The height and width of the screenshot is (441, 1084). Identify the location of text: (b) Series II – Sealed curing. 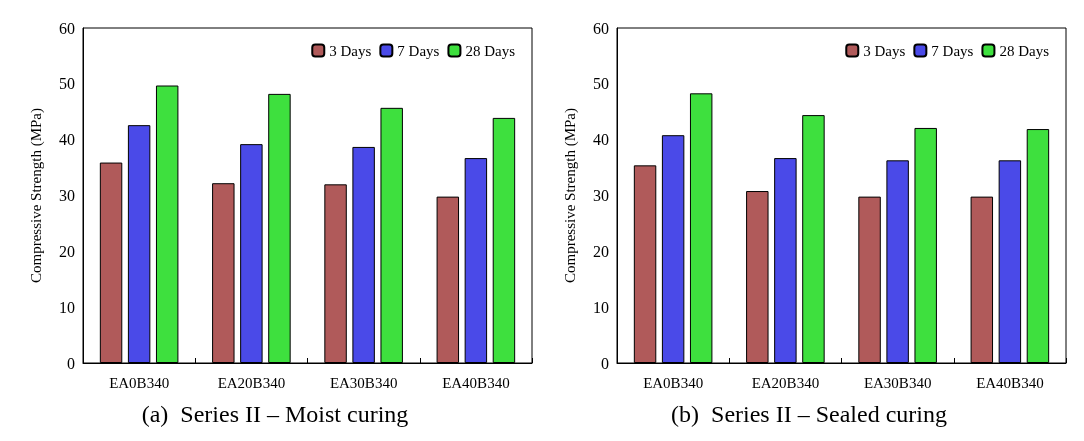
(809, 414).